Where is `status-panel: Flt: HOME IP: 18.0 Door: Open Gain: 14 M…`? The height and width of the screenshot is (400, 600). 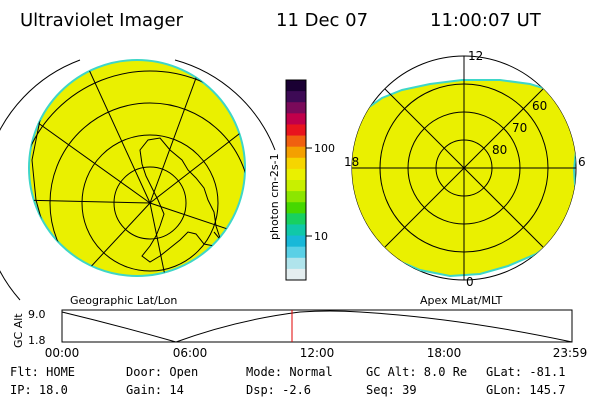 status-panel: Flt: HOME IP: 18.0 Door: Open Gain: 14 M… is located at coordinates (287, 381).